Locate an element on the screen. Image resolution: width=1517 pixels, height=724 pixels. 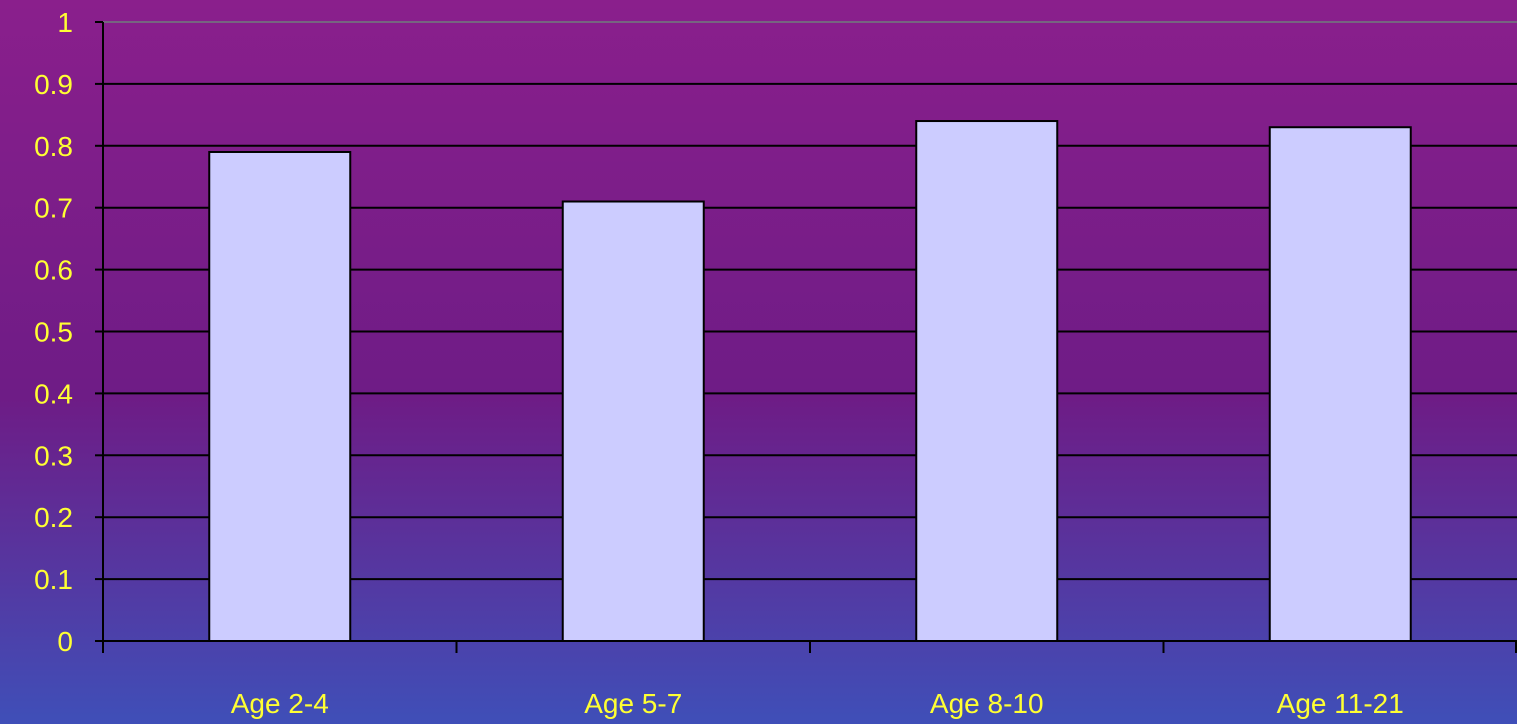
category-labels: Age 2-4 Age 5-7 Age 8-10 Age 11-21 is located at coordinates (817, 703).